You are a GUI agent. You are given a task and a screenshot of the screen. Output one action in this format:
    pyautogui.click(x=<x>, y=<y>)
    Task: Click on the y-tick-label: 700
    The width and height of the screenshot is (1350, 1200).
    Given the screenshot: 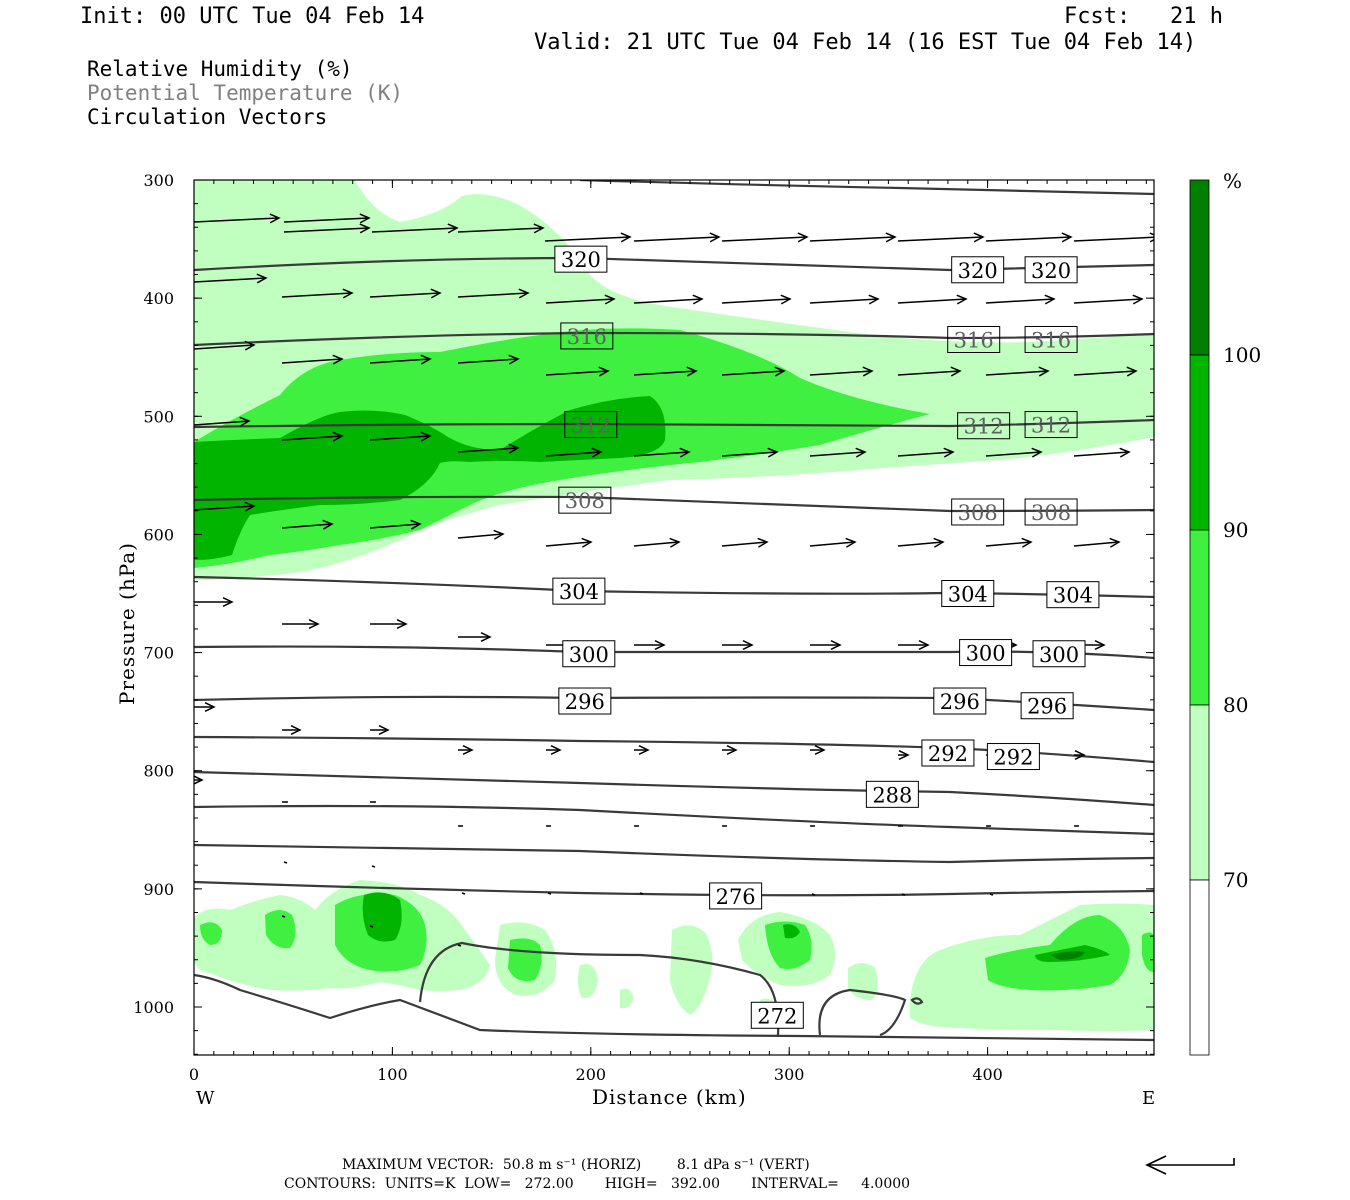 What is the action you would take?
    pyautogui.click(x=158, y=653)
    